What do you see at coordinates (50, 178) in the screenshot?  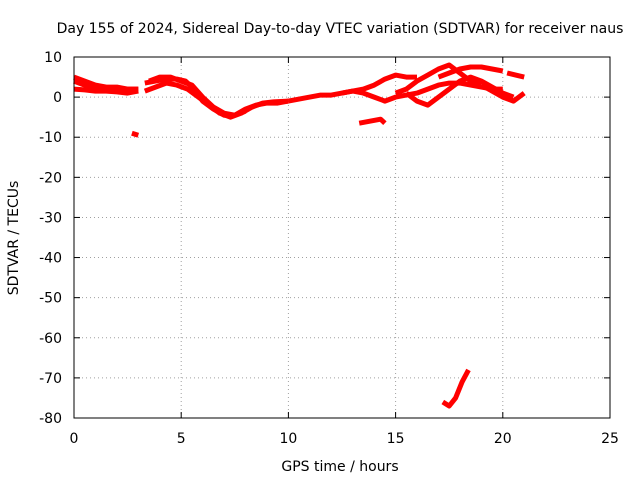 I see `y-tick-label: -20` at bounding box center [50, 178].